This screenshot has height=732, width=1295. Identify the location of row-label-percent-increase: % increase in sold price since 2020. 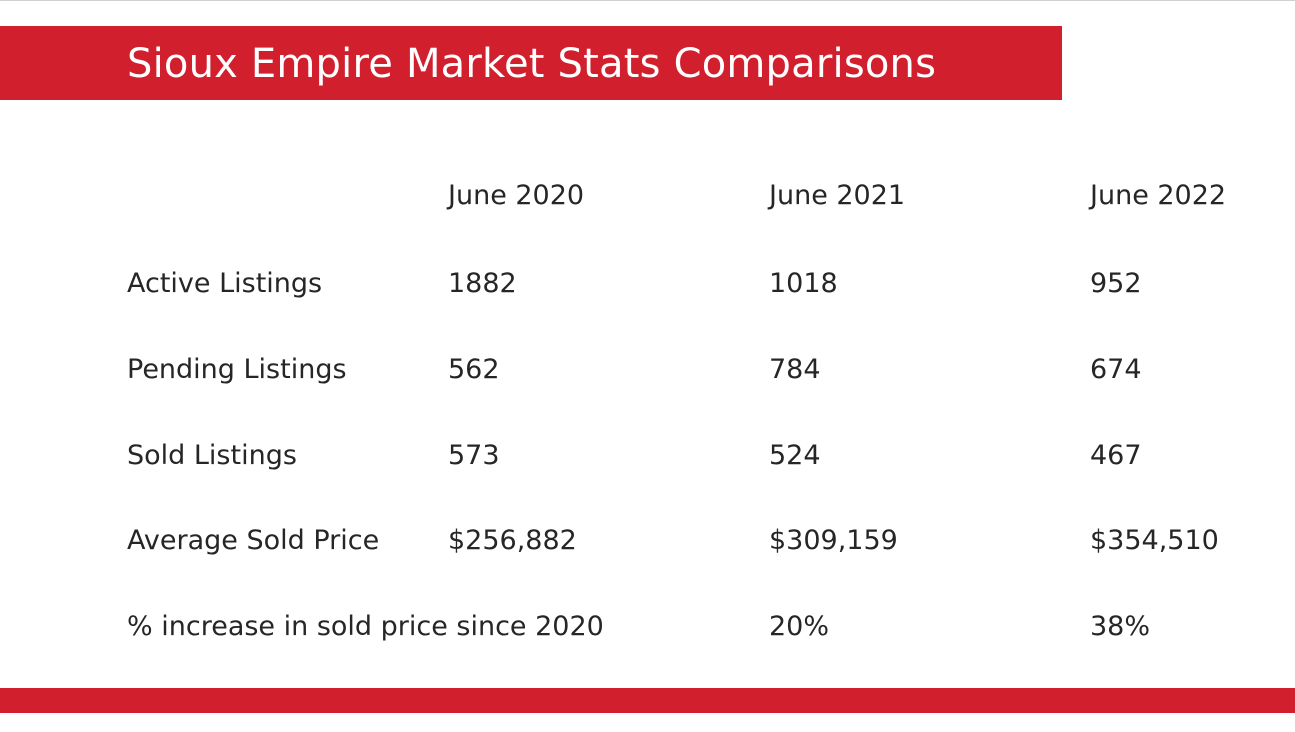
(365, 626).